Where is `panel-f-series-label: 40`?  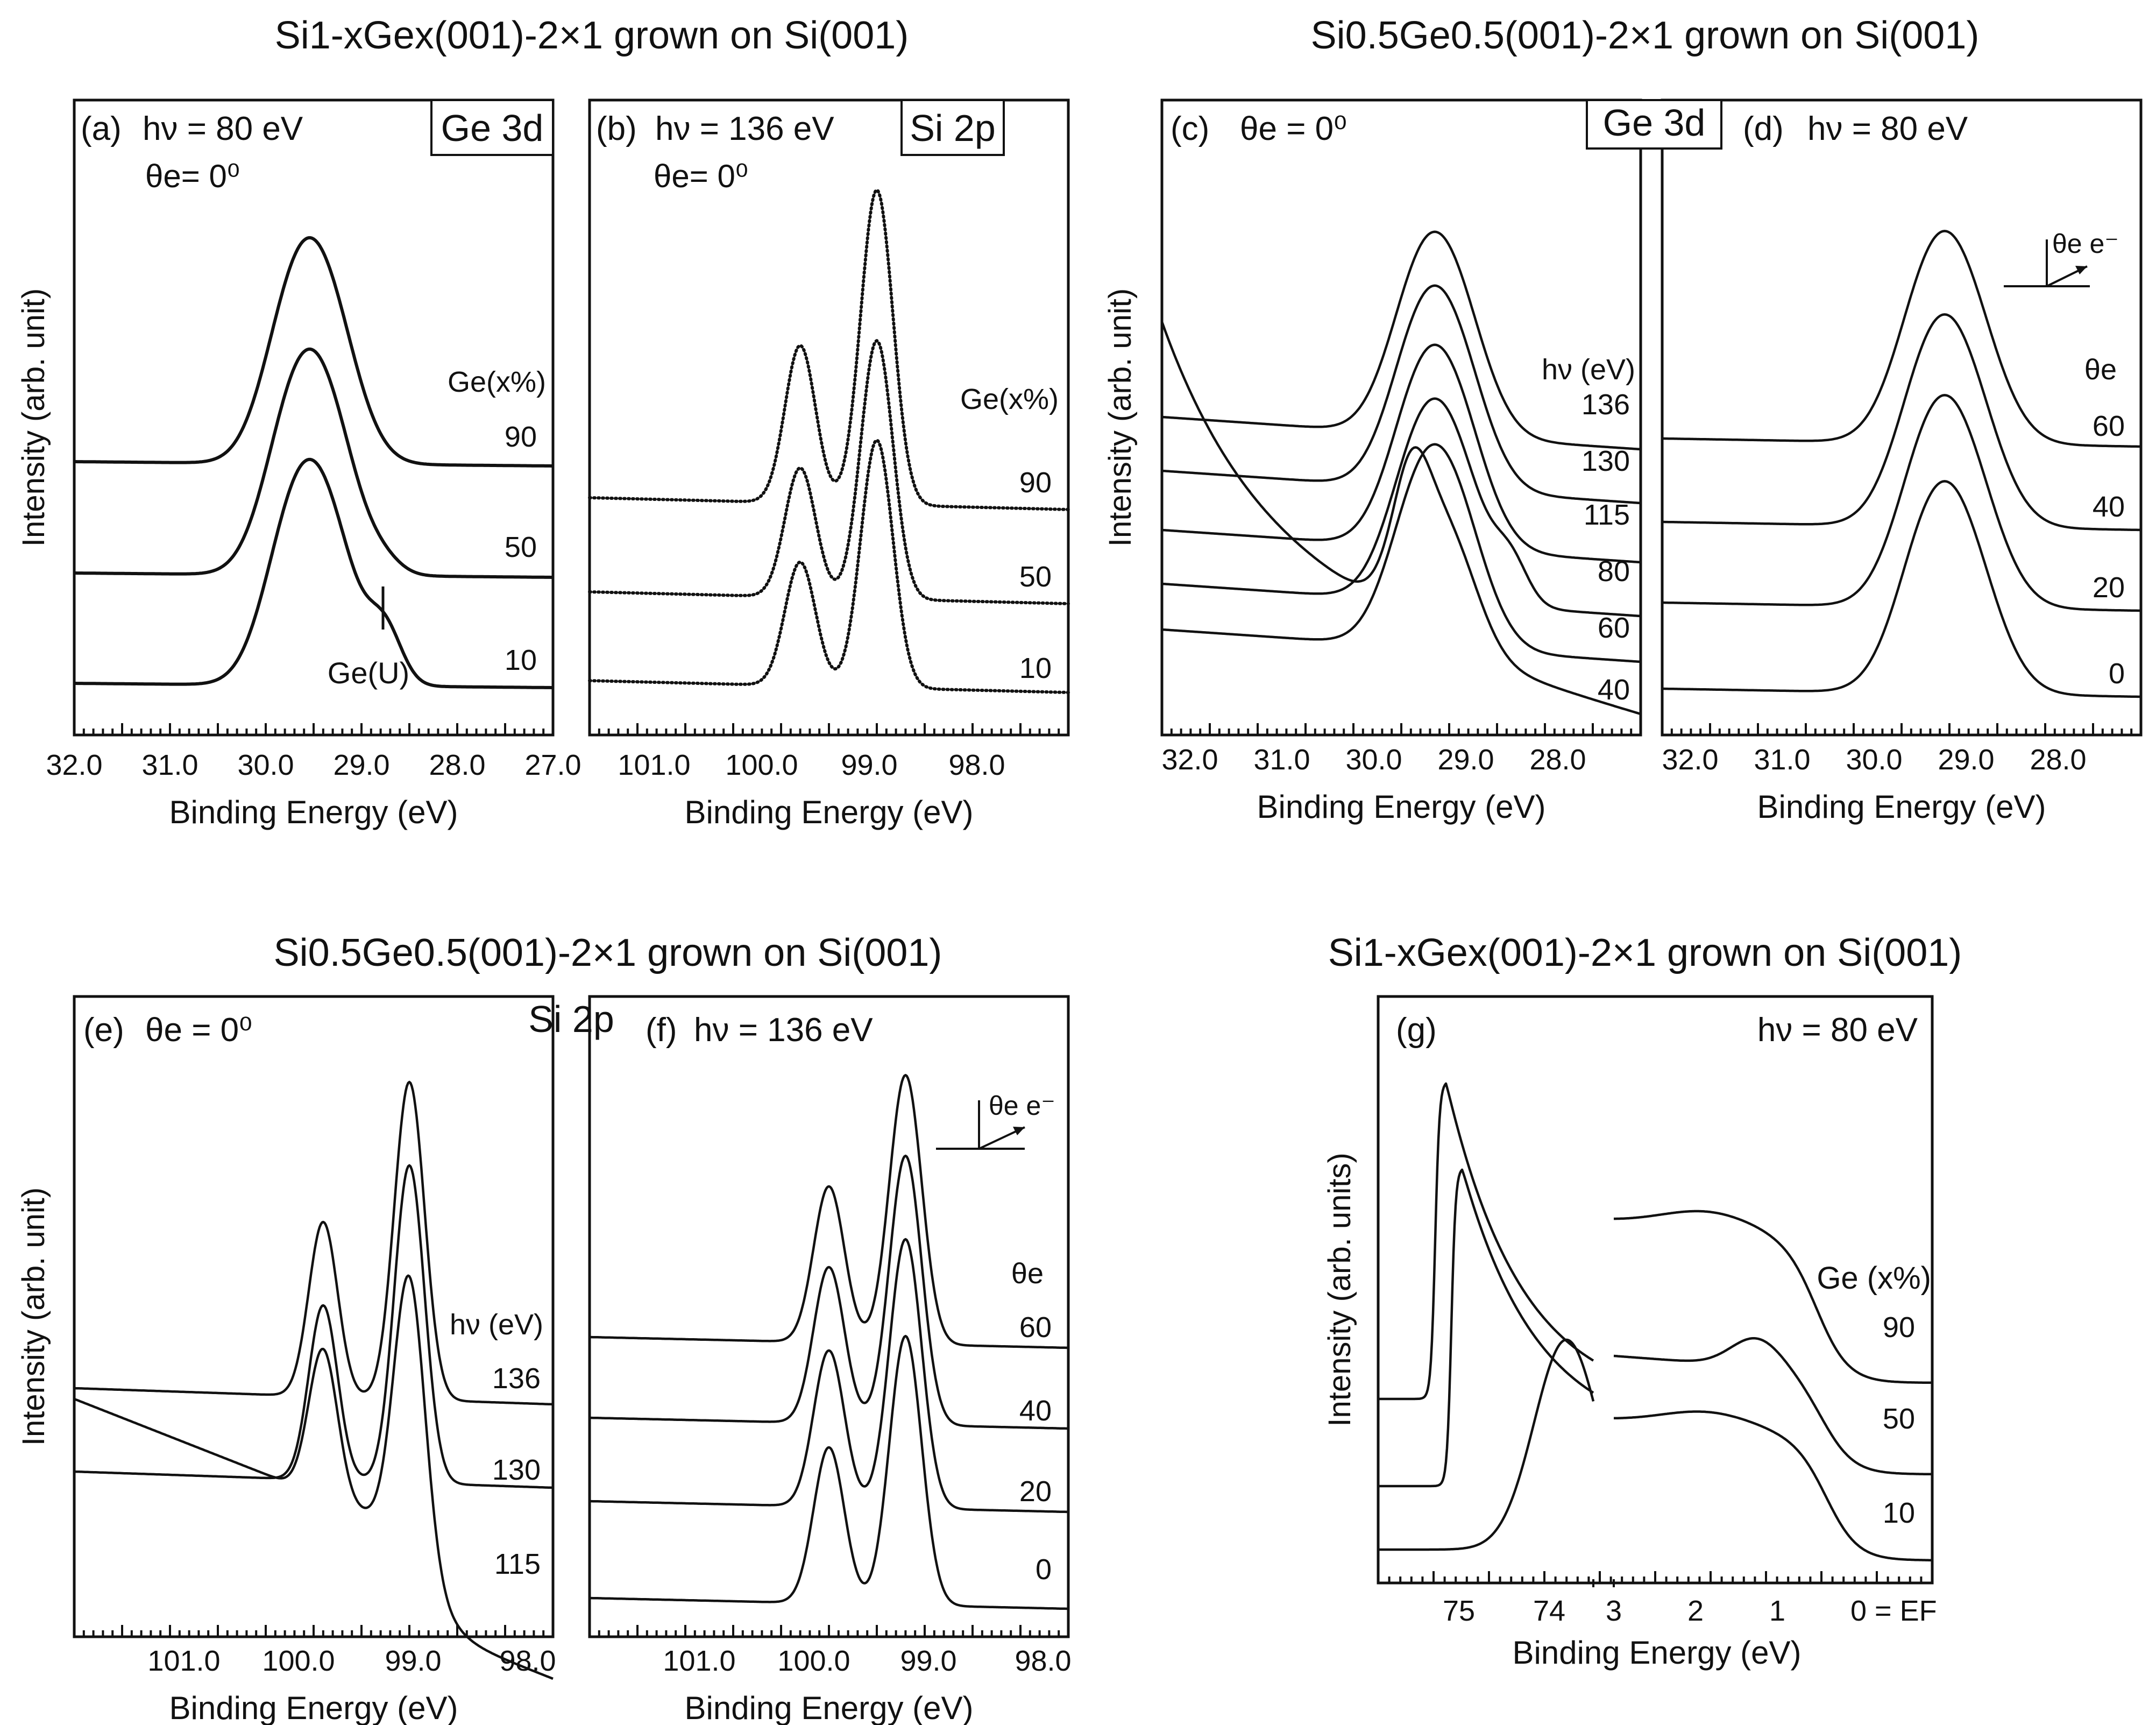 panel-f-series-label: 40 is located at coordinates (1035, 1411).